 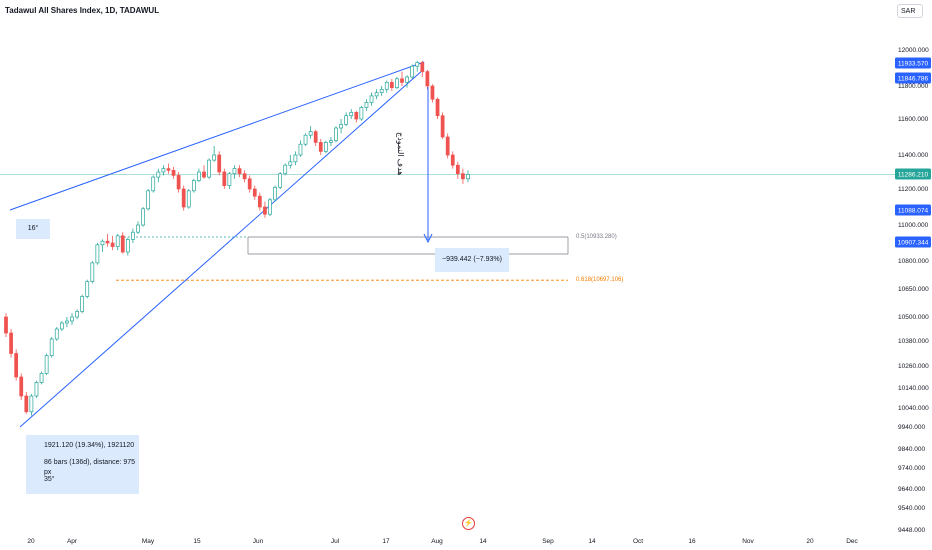 I want to click on measure-label: −939.442 (−7.93%), so click(x=472, y=260).